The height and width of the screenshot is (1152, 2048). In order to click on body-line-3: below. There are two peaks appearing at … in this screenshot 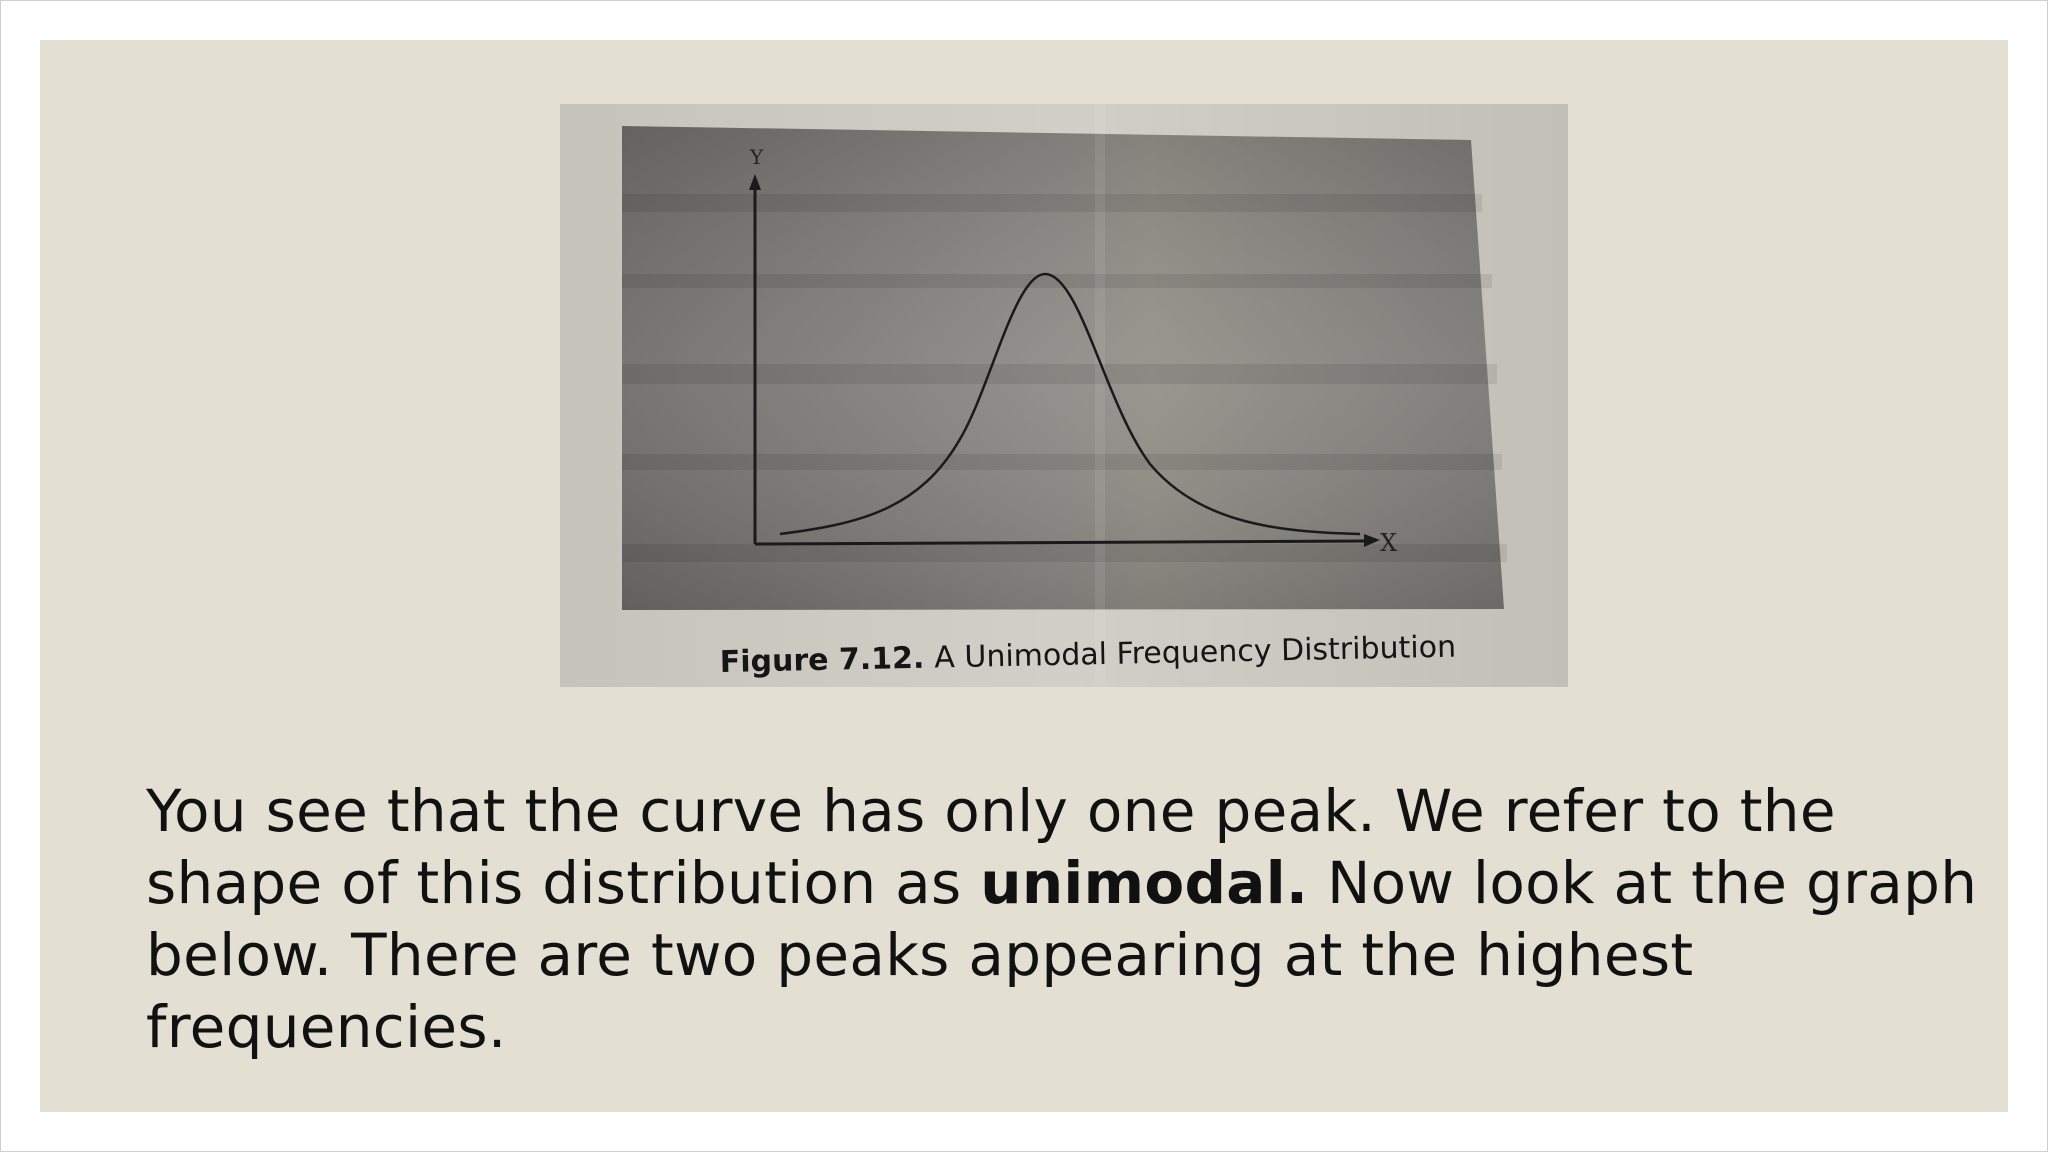, I will do `click(920, 955)`.